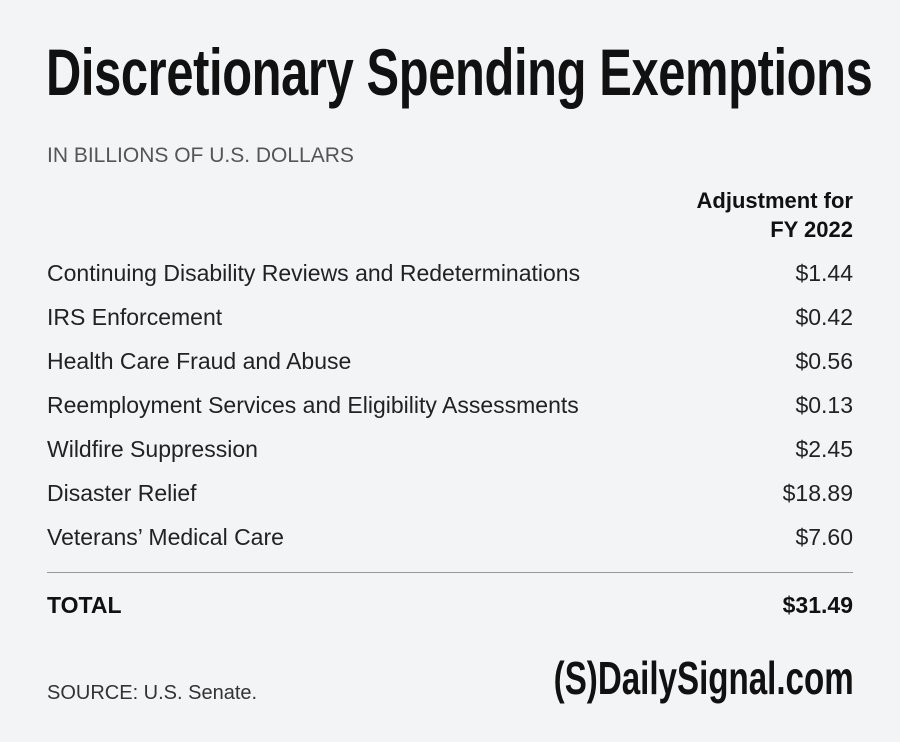 The image size is (900, 742). What do you see at coordinates (450, 542) in the screenshot?
I see `table-row: Veterans’ Medical Care $7.60` at bounding box center [450, 542].